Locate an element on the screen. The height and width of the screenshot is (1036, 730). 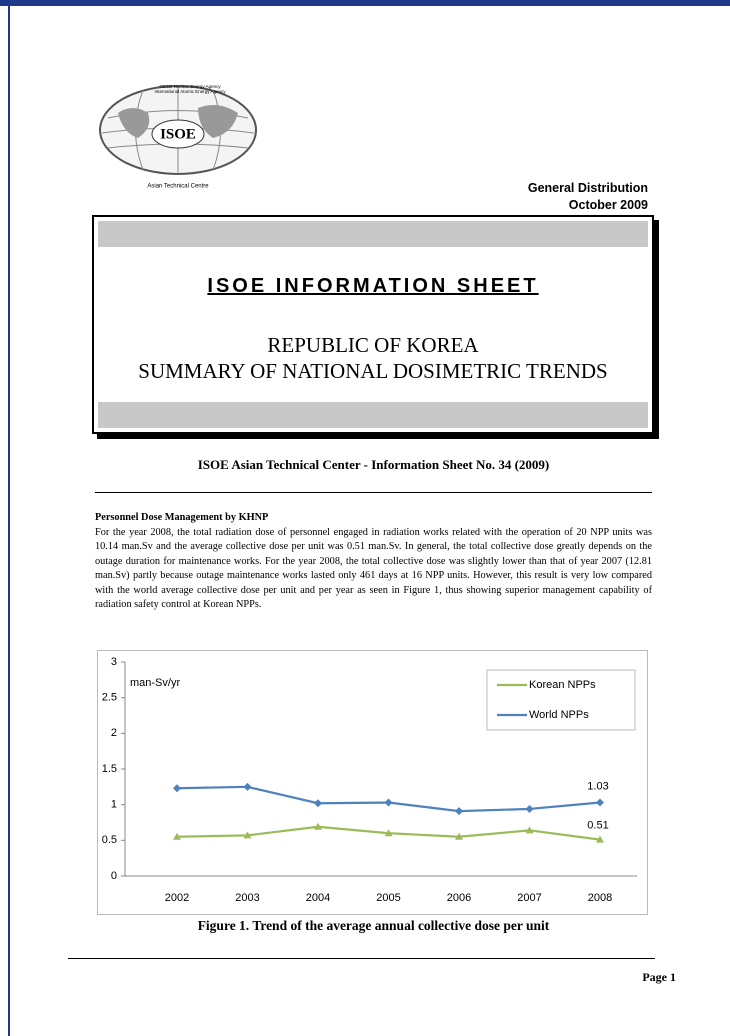
x-tick-label: 2002 is located at coordinates (177, 898).